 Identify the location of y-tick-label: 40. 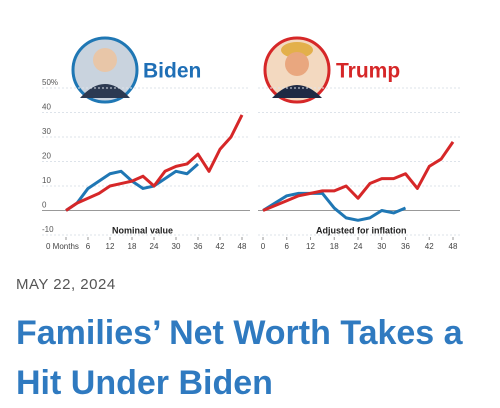
(46, 107).